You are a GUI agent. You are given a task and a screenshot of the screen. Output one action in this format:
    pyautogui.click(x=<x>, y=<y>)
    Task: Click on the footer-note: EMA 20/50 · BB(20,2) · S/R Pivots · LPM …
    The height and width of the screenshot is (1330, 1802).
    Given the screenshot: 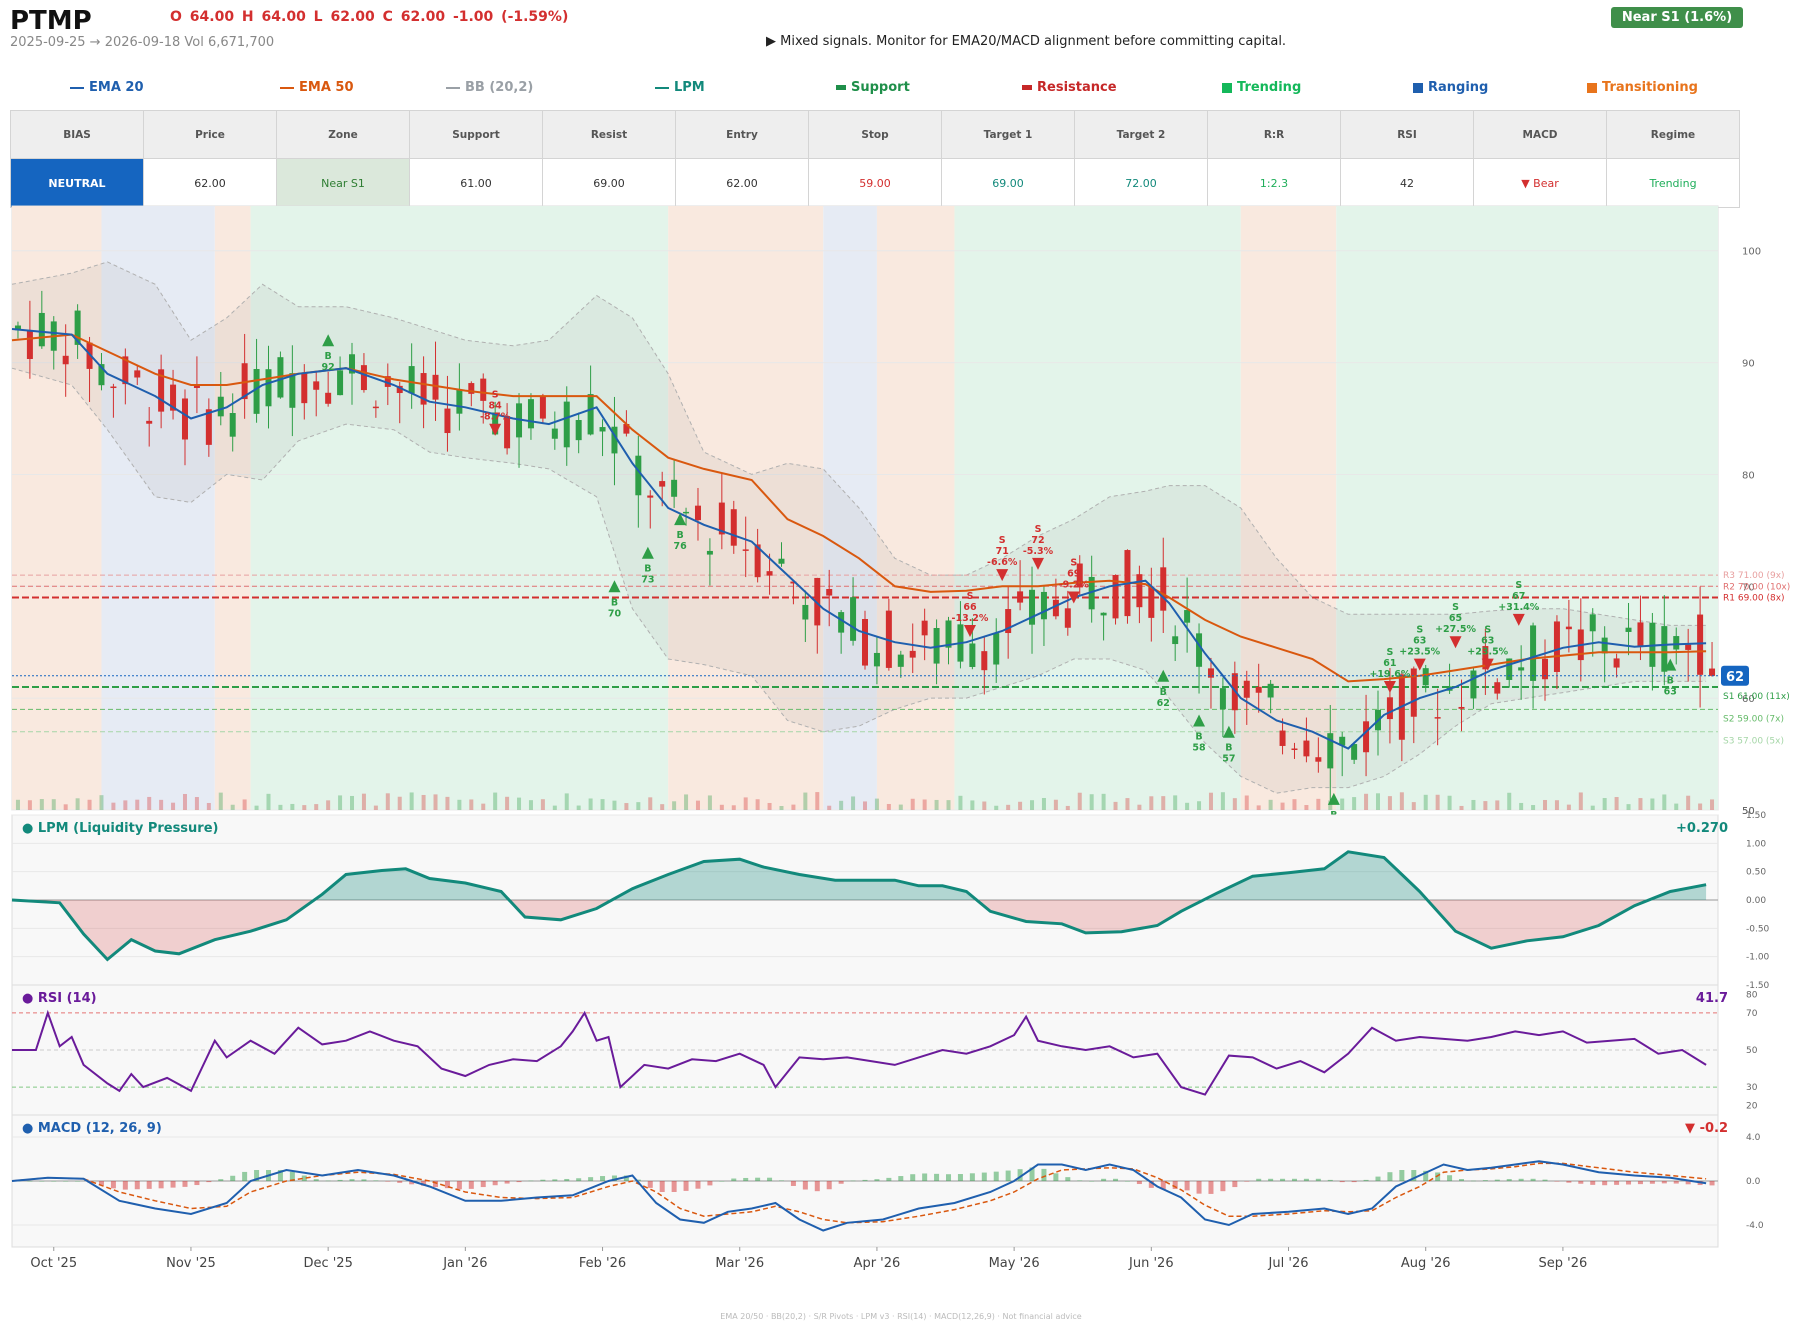 What is the action you would take?
    pyautogui.click(x=901, y=1316)
    